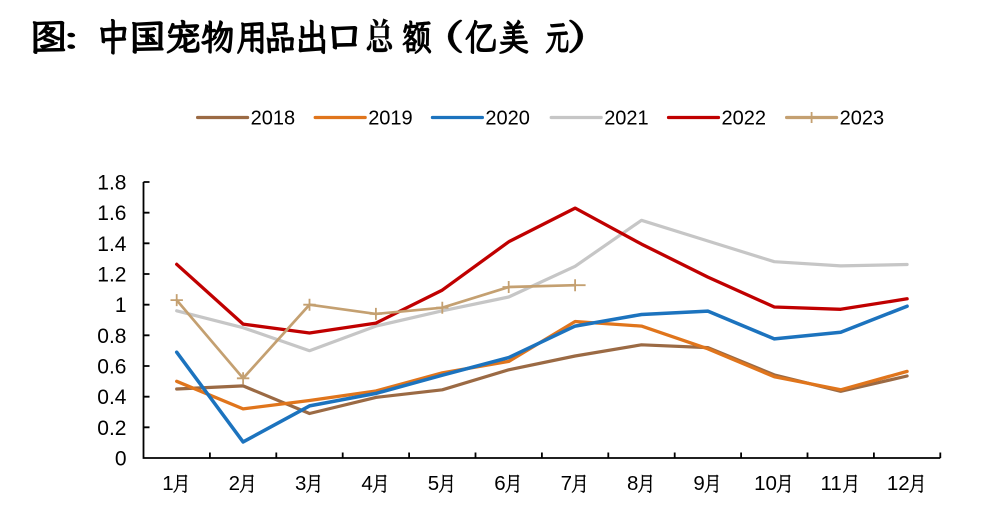 This screenshot has width=996, height=516. Describe the element at coordinates (632, 483) in the screenshot. I see `svg-text: 8` at that location.